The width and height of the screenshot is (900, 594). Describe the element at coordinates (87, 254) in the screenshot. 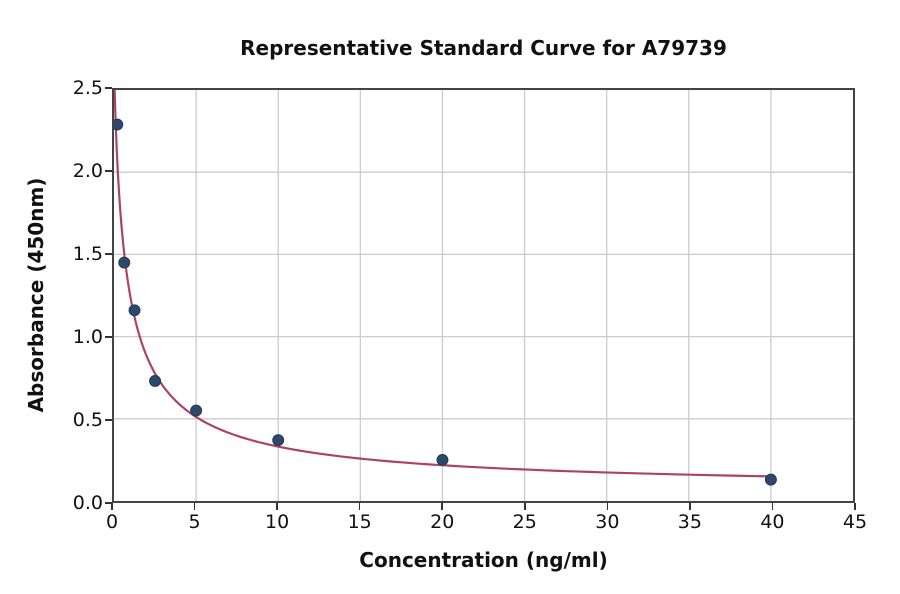

I see `y-tick-label: 1.5` at that location.